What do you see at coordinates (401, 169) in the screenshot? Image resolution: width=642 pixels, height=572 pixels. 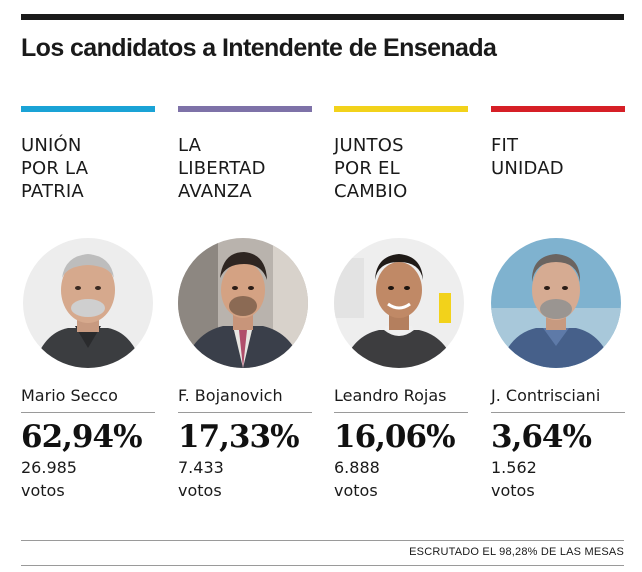 I see `party-name: JUNTOS POR EL CAMBIO` at bounding box center [401, 169].